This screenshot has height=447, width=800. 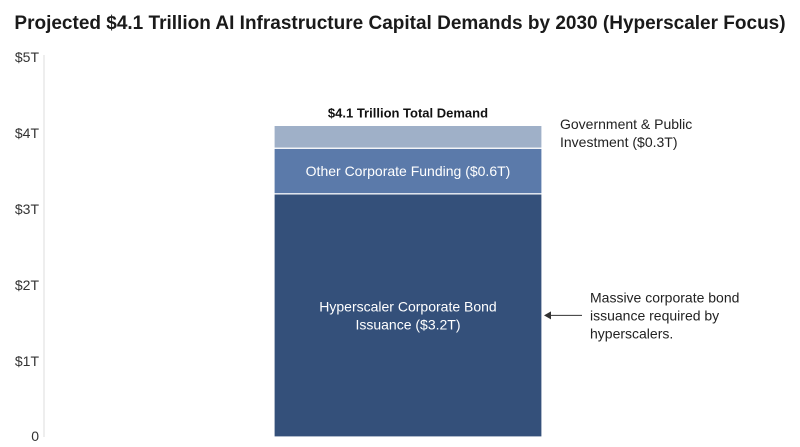 I want to click on segment-label-line: Investment ($0.3T), so click(x=619, y=142).